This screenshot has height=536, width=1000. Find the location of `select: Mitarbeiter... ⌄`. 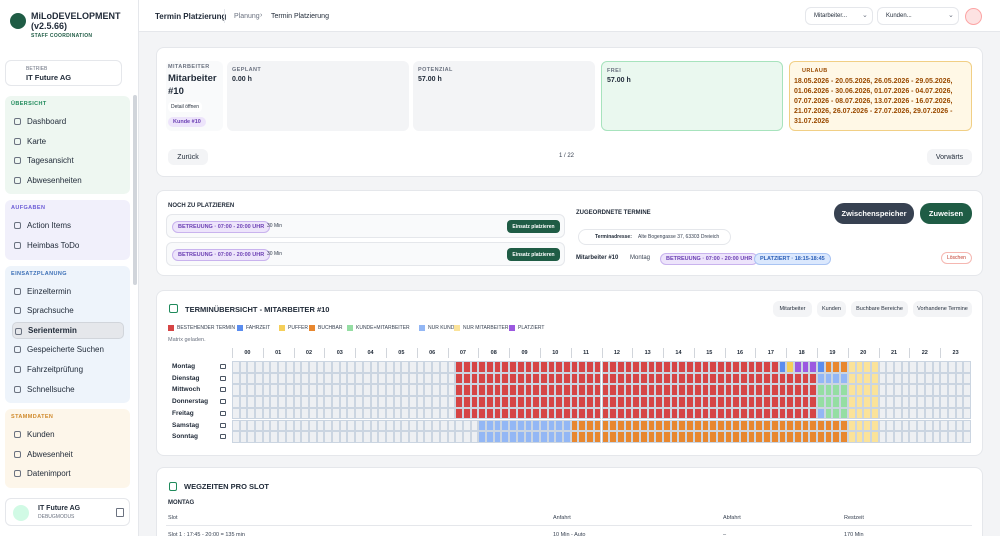

select: Mitarbeiter... ⌄ is located at coordinates (839, 16).